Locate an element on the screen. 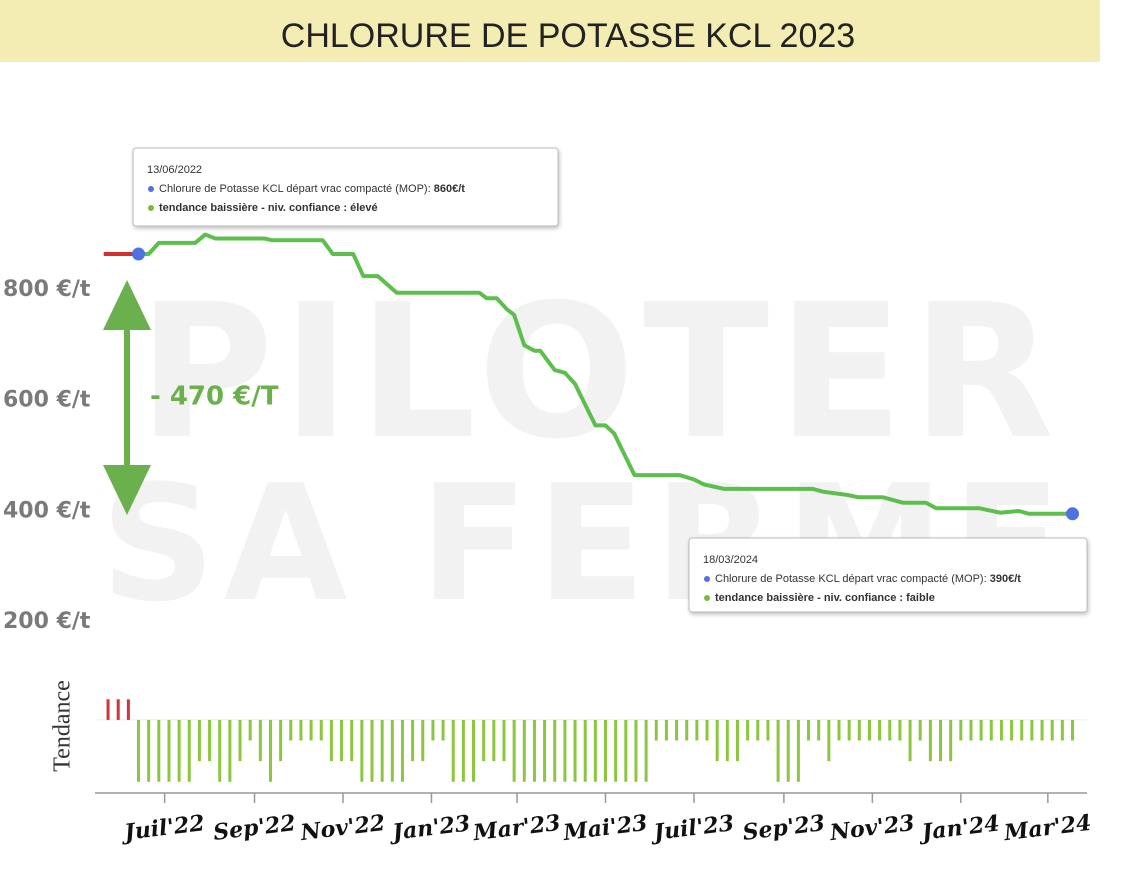  annotation-arrow is located at coordinates (127, 397).